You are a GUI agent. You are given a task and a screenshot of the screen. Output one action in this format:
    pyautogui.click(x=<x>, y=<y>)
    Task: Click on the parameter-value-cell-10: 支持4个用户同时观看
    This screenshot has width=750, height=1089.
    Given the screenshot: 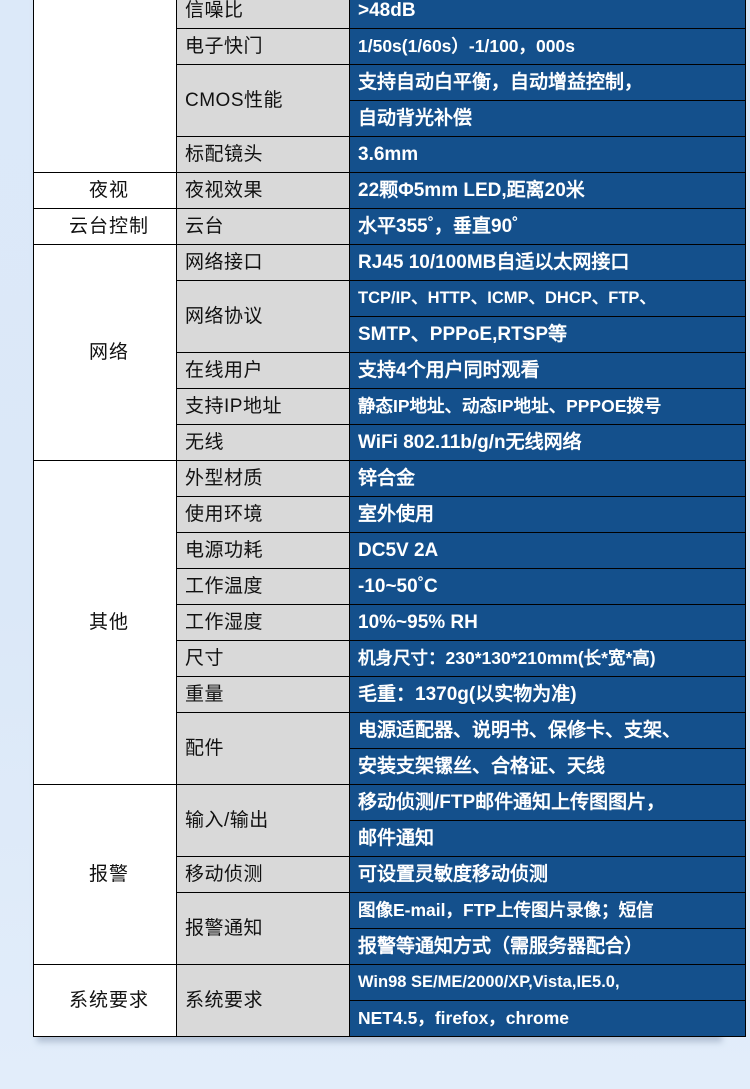 What is the action you would take?
    pyautogui.click(x=547, y=370)
    